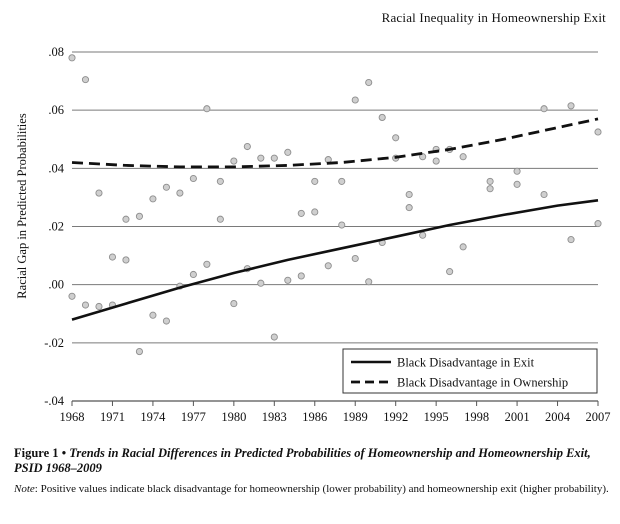 This screenshot has width=620, height=524. I want to click on y-tick-label: .04, so click(56, 168).